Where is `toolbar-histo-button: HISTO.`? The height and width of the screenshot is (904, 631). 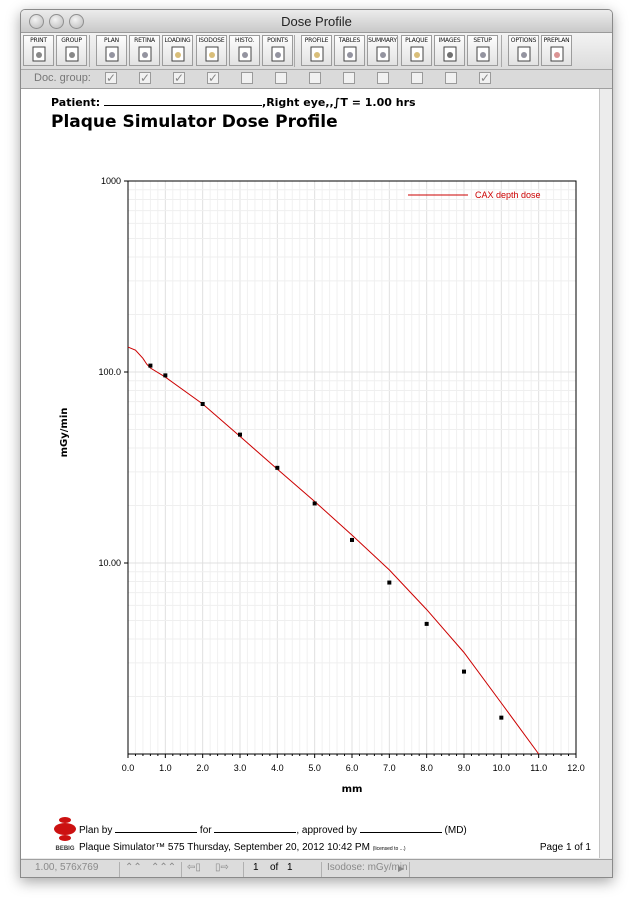 toolbar-histo-button: HISTO. is located at coordinates (244, 50).